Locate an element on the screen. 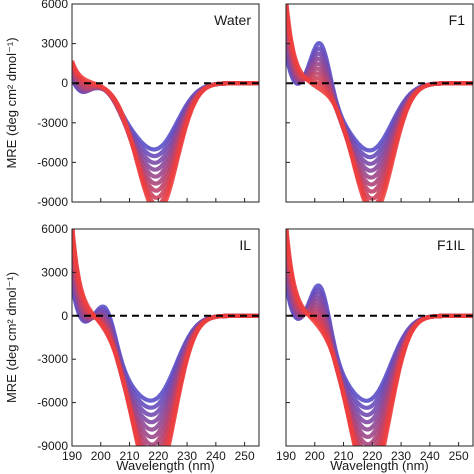 This screenshot has width=474, height=474. panel-label: Water is located at coordinates (232, 20).